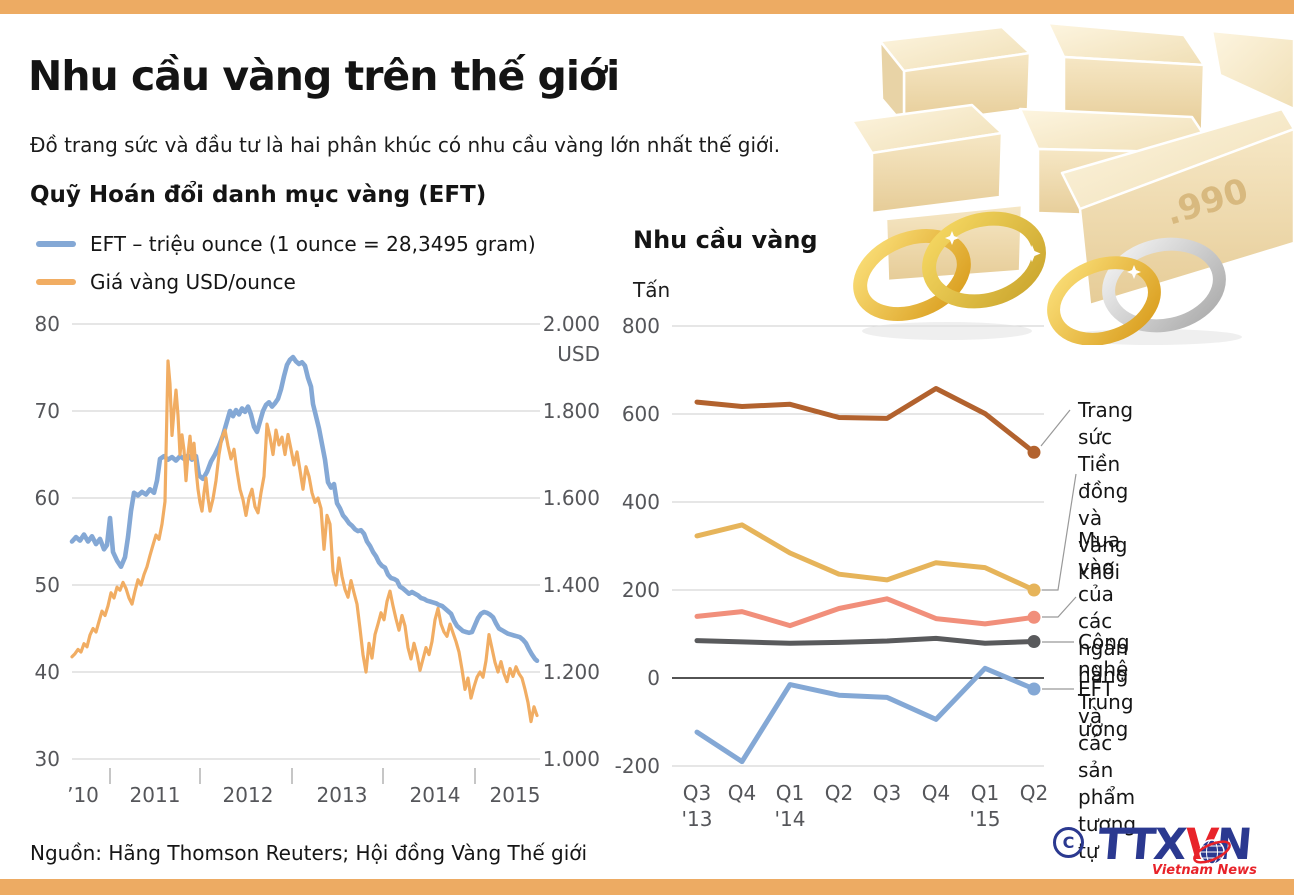 Image resolution: width=1294 pixels, height=895 pixels. I want to click on series-label-line: và các sản phẩm, so click(1107, 756).